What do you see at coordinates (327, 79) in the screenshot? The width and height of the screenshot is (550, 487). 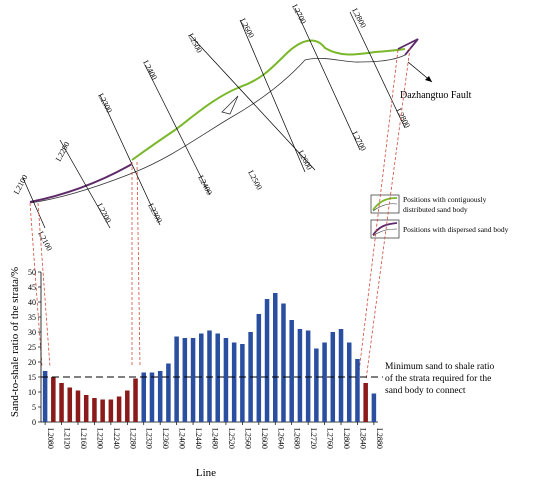 I see `survey-line-l2700` at bounding box center [327, 79].